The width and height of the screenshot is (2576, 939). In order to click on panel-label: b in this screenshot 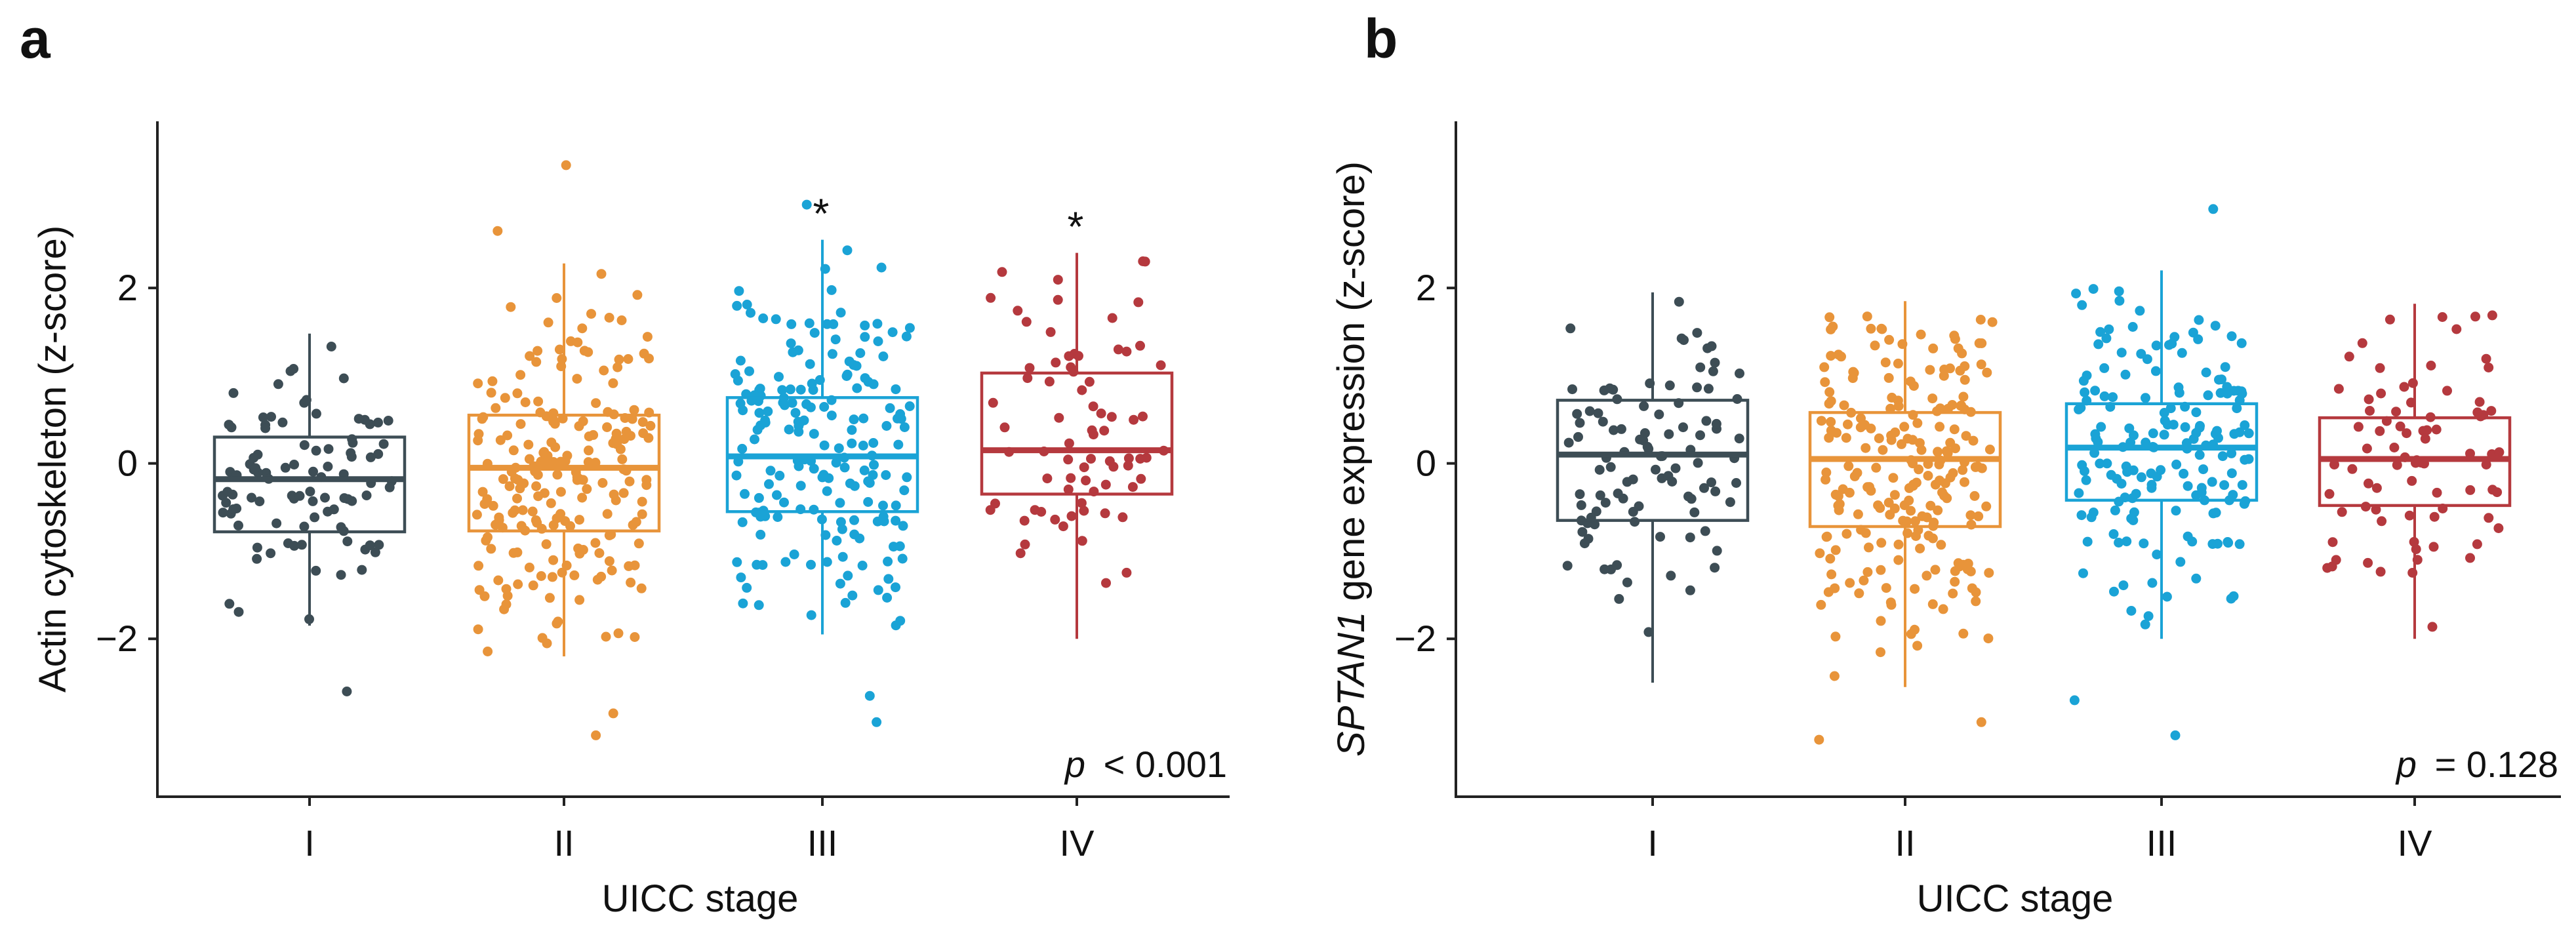, I will do `click(1381, 39)`.